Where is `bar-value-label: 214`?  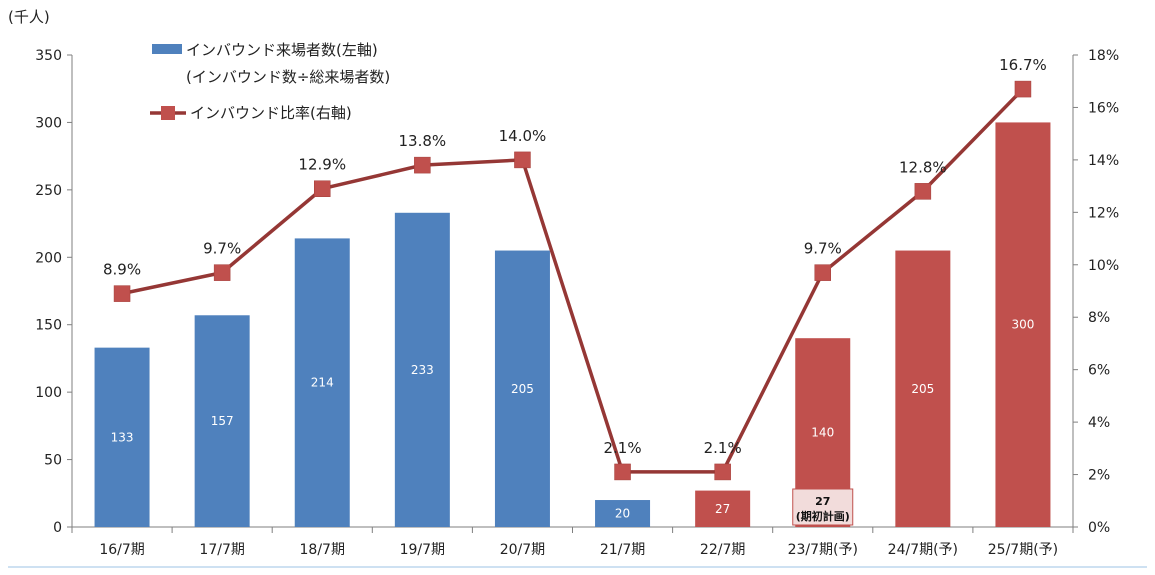 bar-value-label: 214 is located at coordinates (322, 383).